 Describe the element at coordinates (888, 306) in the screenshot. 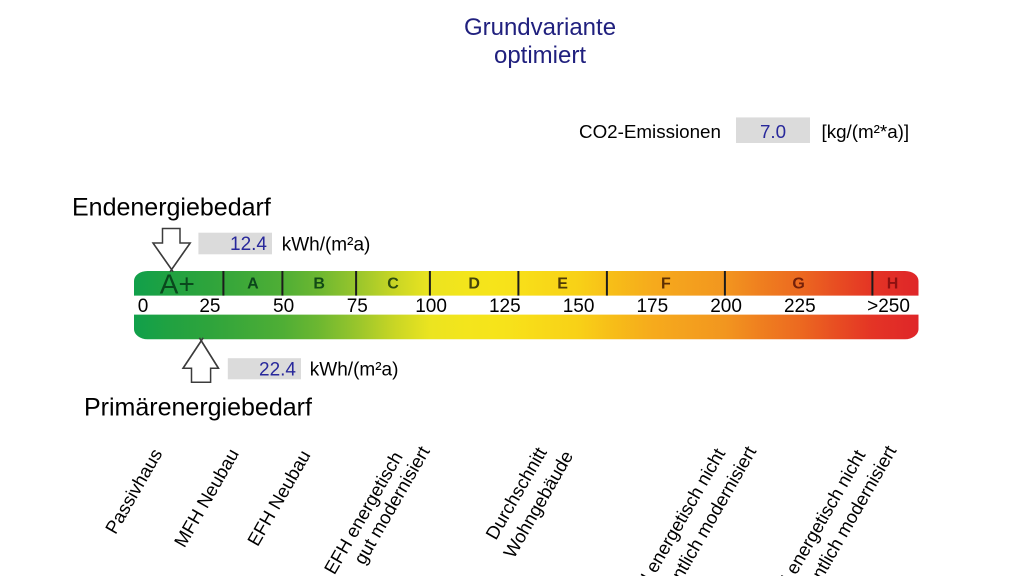

I see `svg-text: >250` at that location.